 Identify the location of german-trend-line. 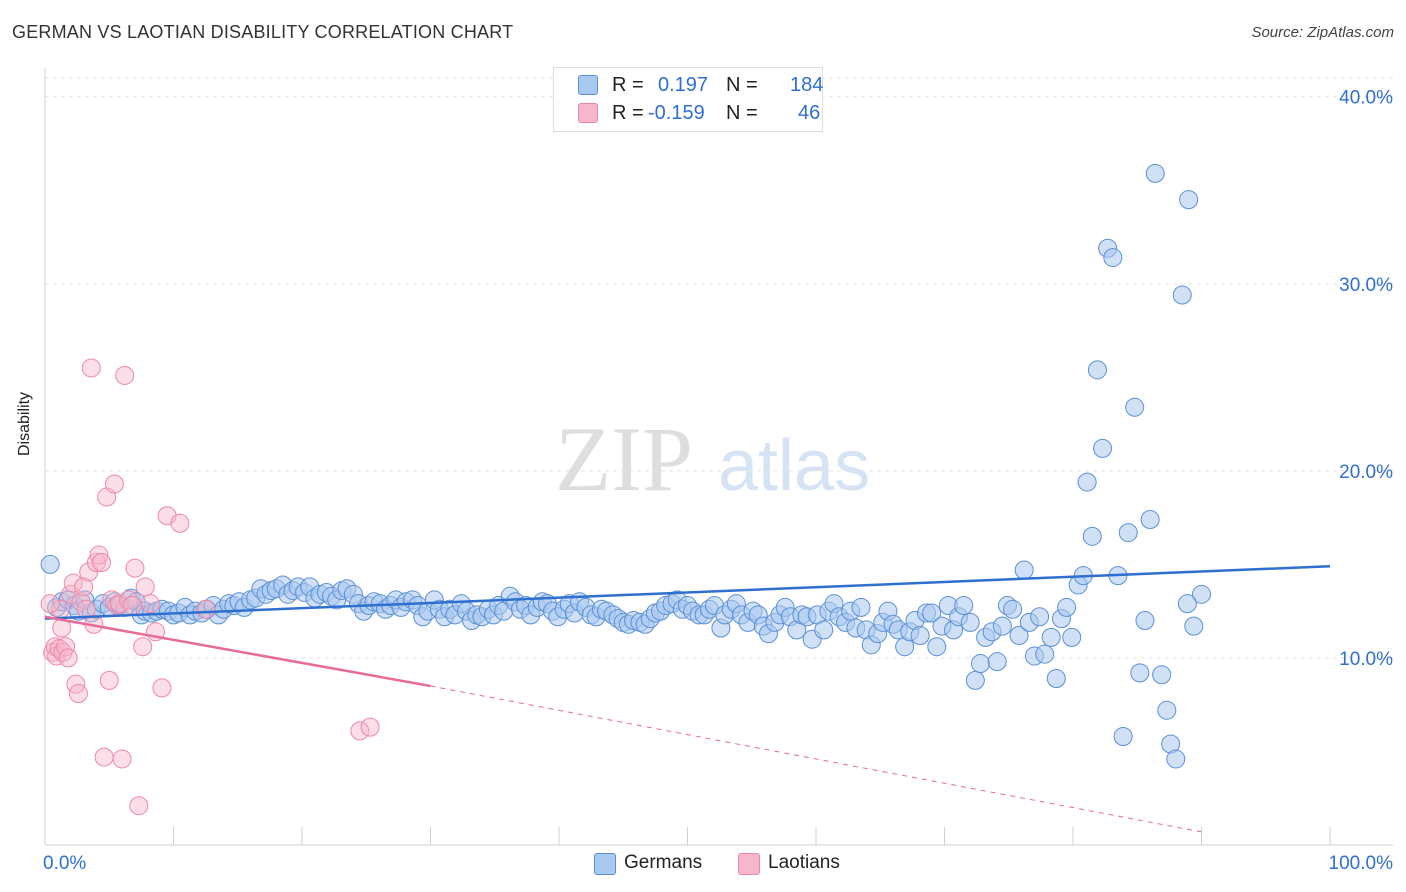
(687, 592).